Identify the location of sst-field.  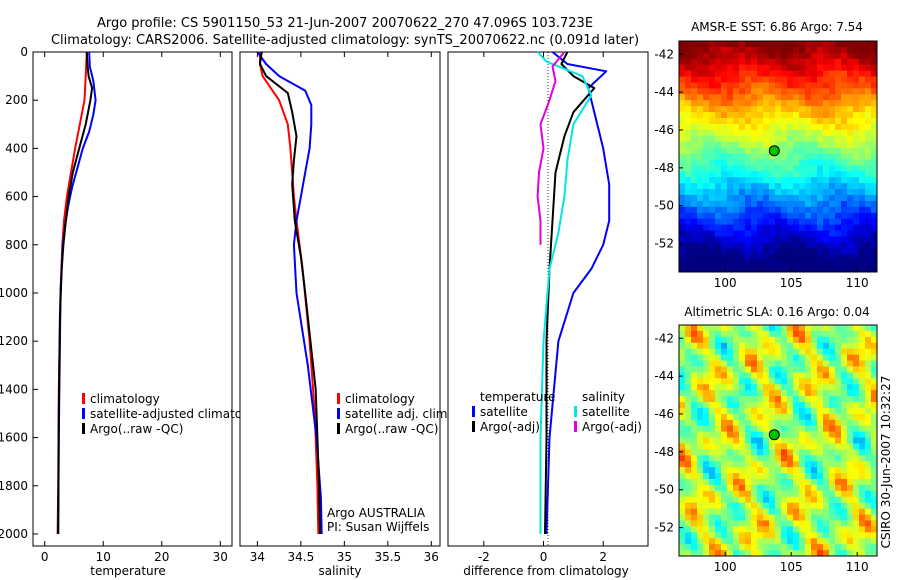
(778, 157).